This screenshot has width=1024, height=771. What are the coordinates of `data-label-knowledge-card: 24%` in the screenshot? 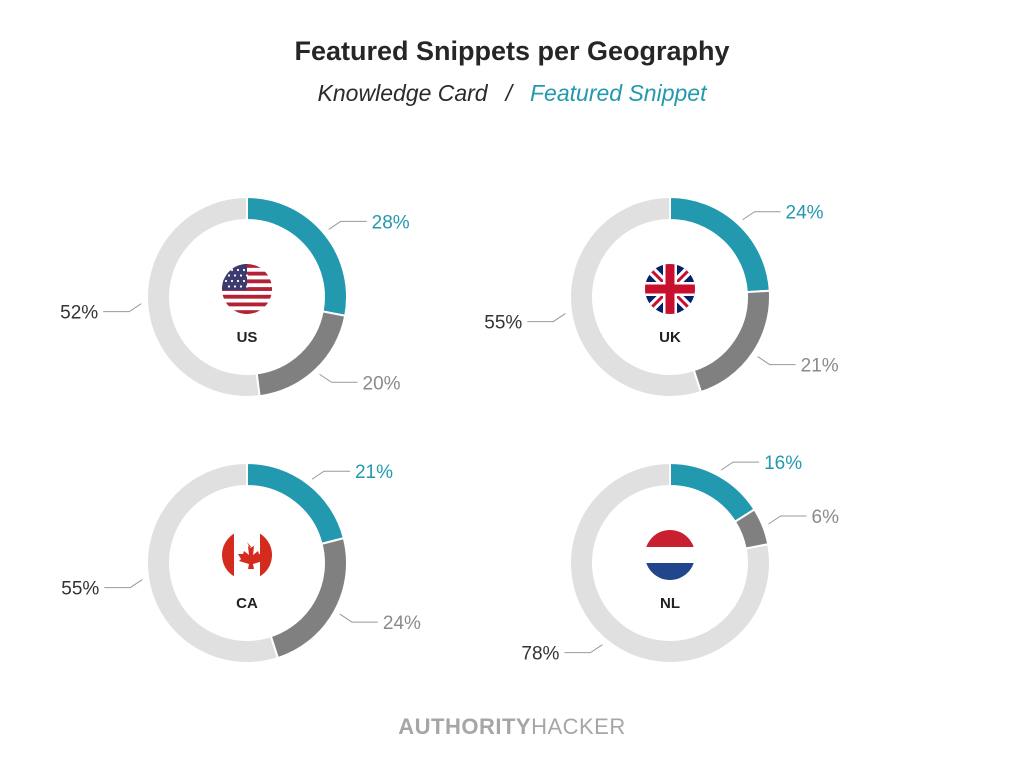 It's located at (402, 623).